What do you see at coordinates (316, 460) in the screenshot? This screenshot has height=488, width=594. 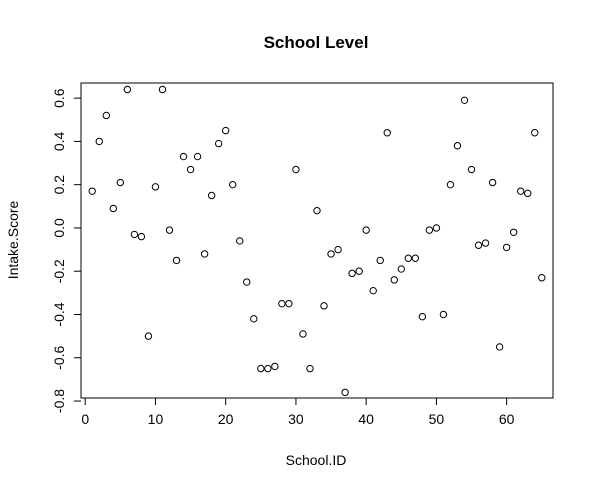 I see `x-axis-label: School.ID` at bounding box center [316, 460].